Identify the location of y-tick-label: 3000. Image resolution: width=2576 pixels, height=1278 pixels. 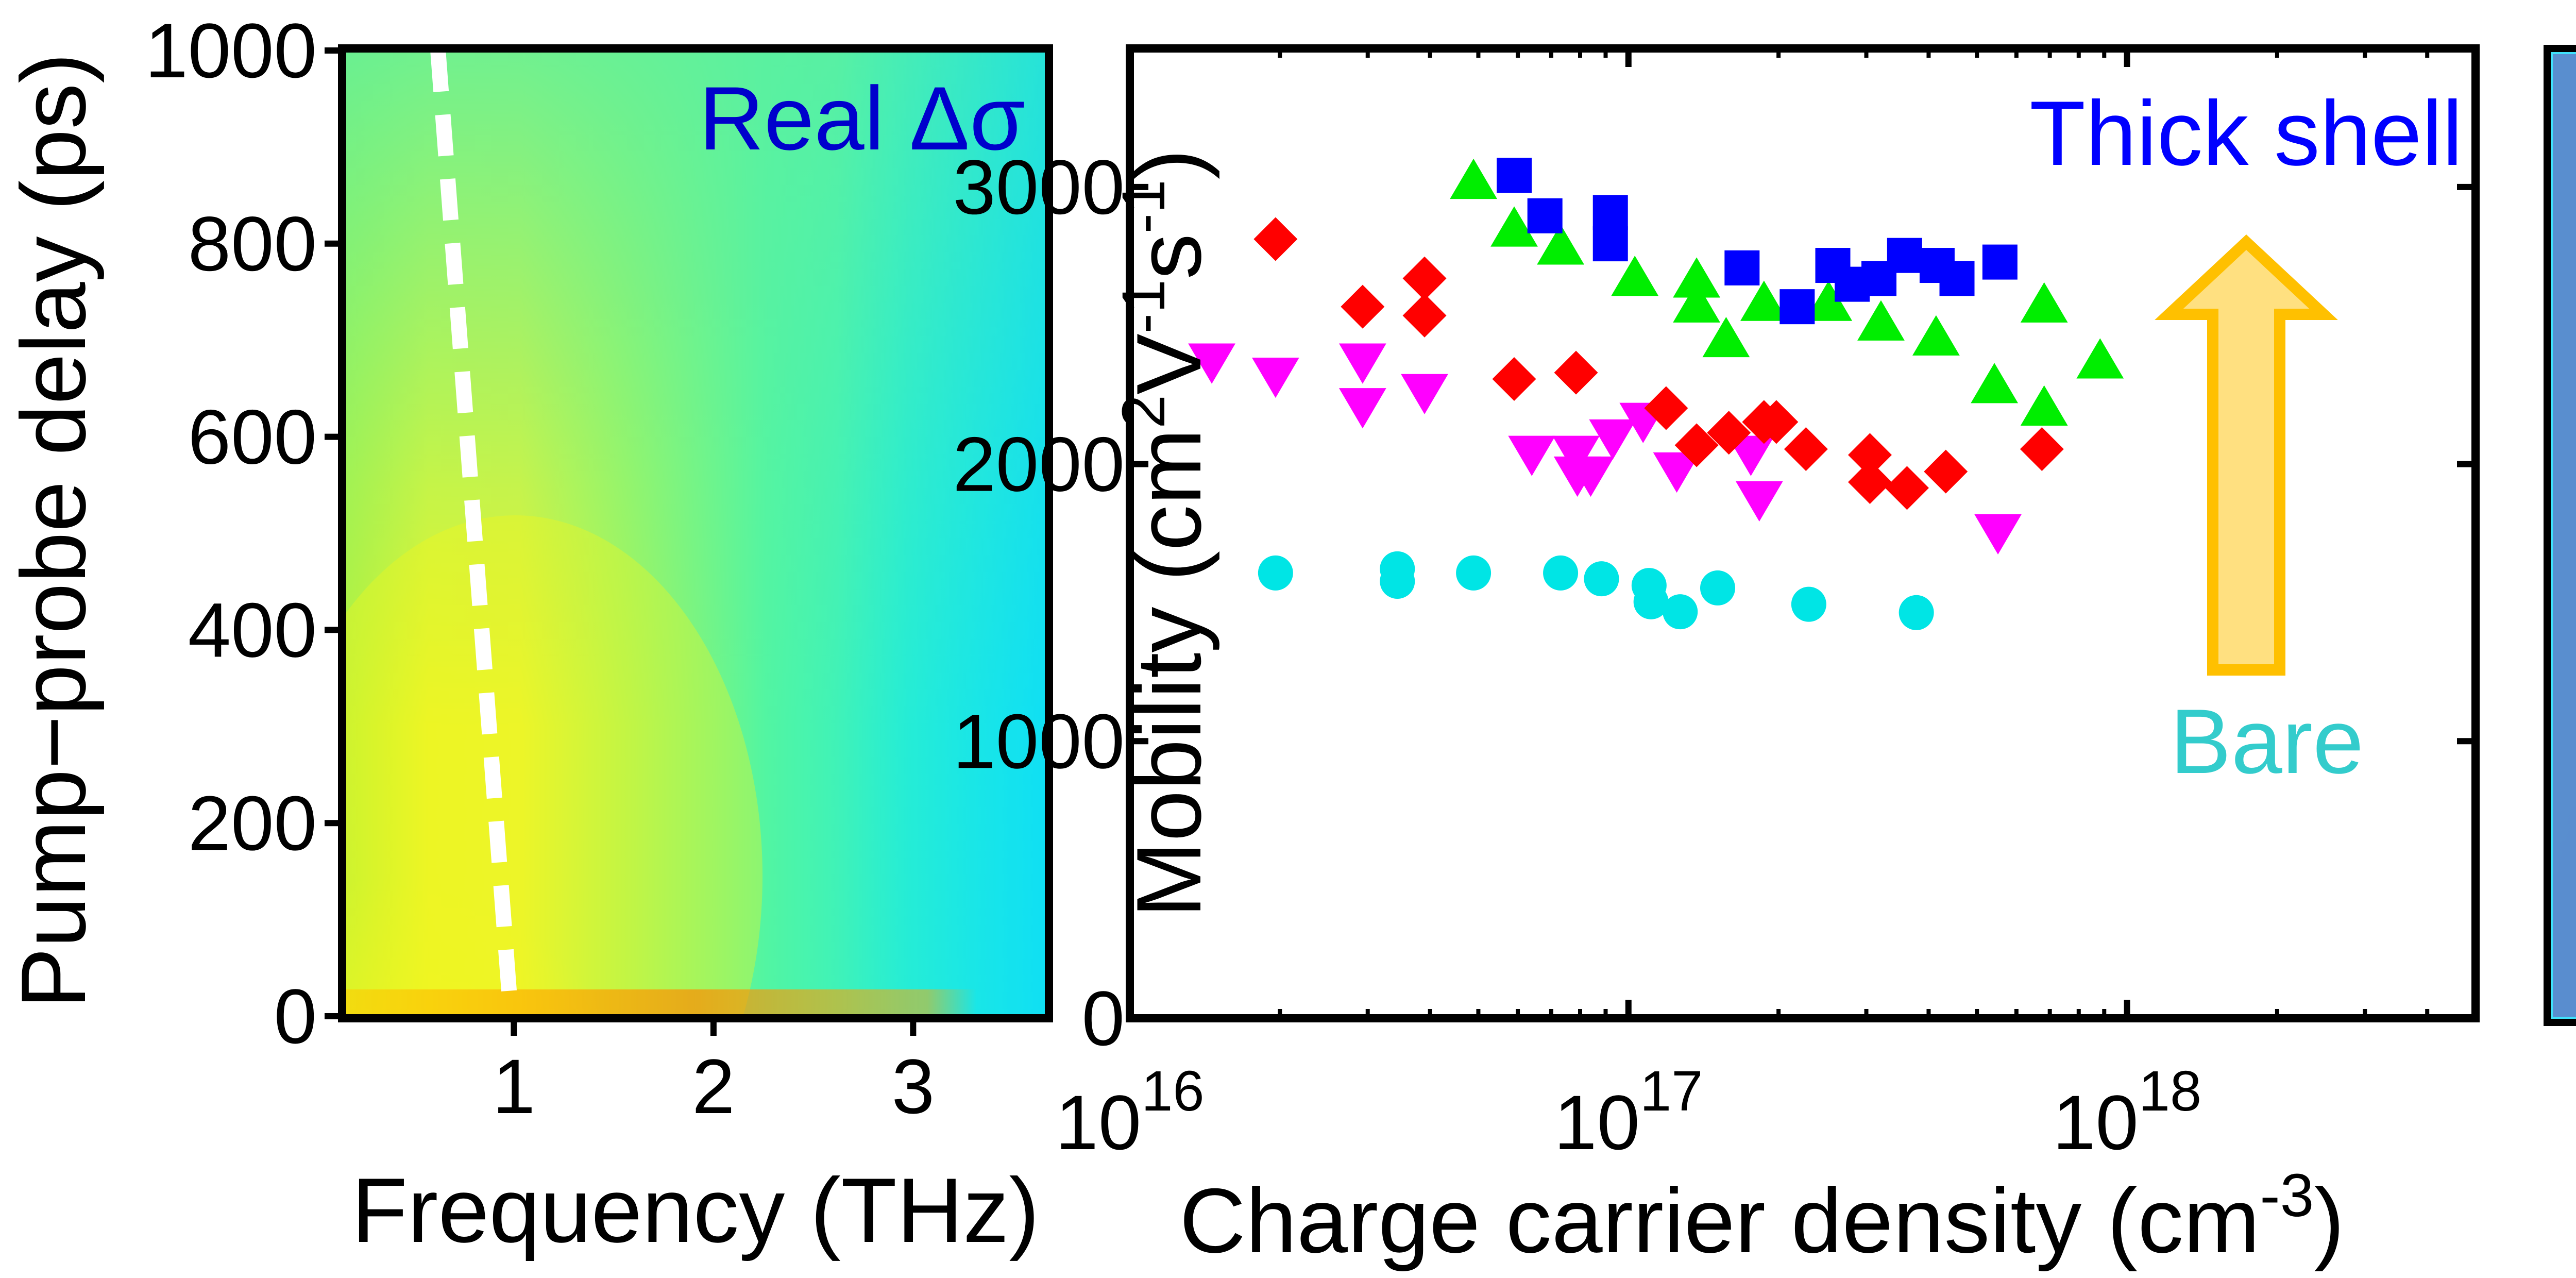
(1039, 187).